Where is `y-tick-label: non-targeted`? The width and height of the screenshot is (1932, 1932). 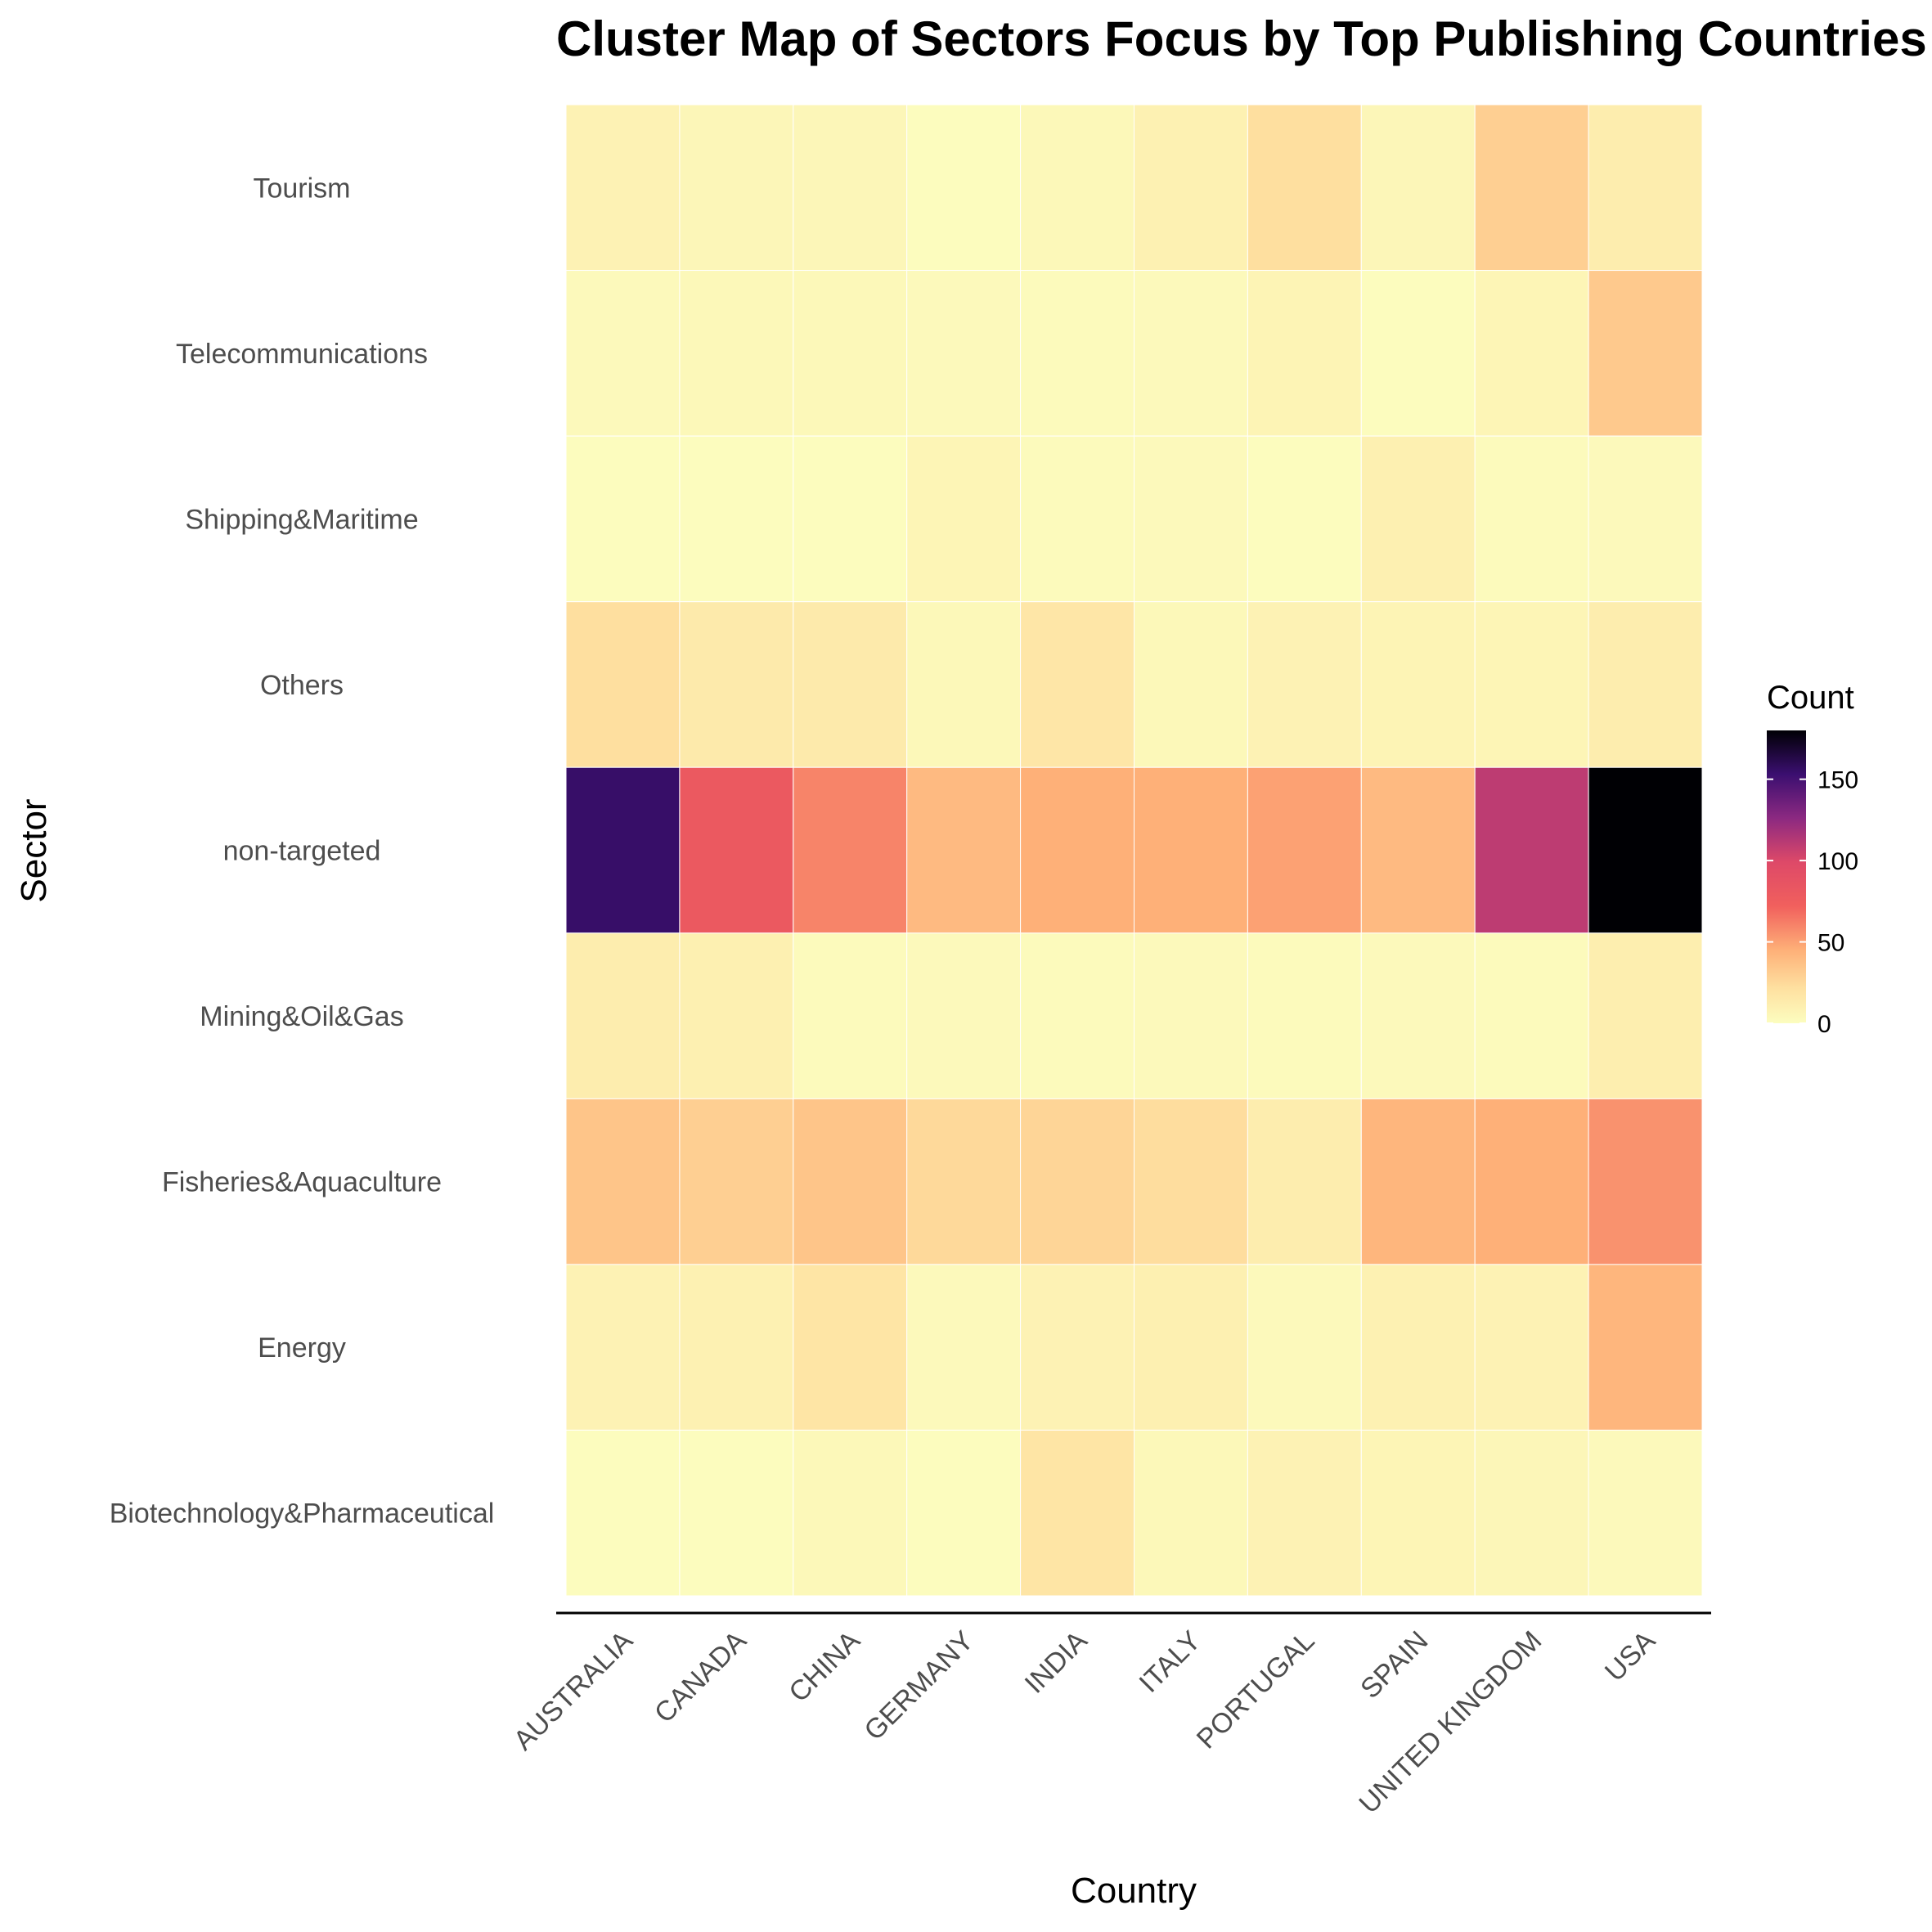 y-tick-label: non-targeted is located at coordinates (302, 852).